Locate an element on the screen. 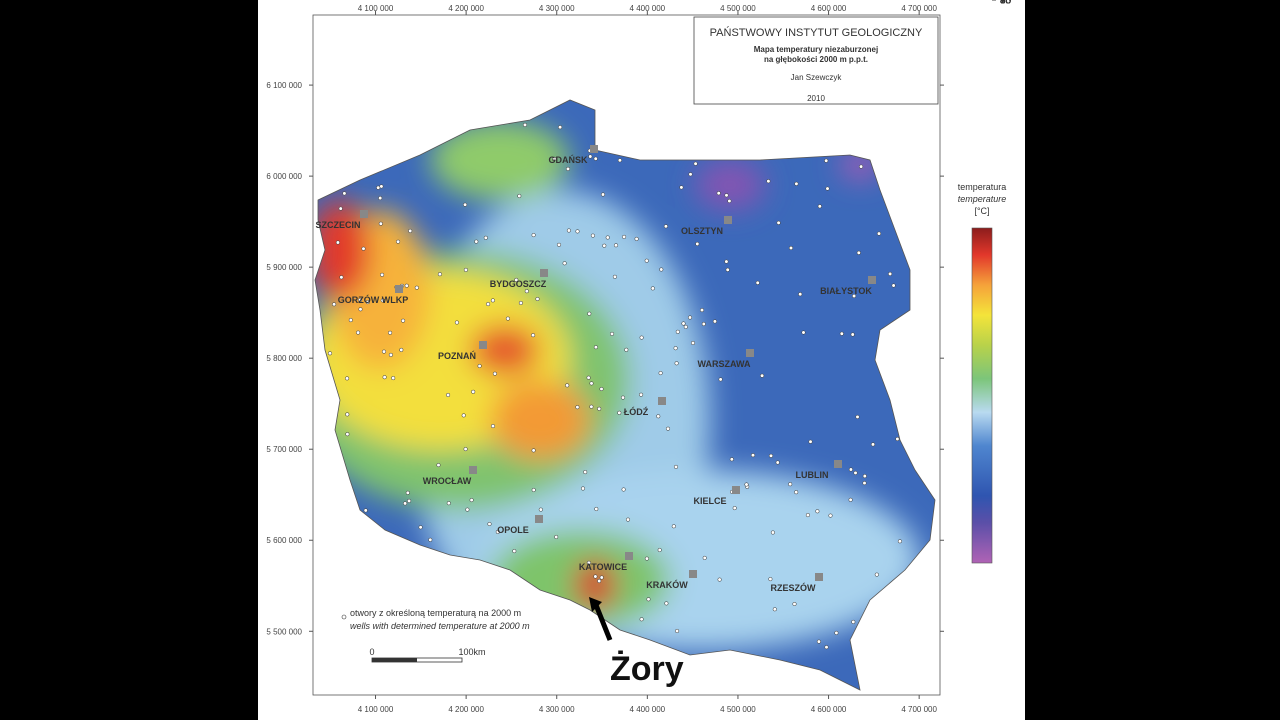 Image resolution: width=1280 pixels, height=720 pixels. legend-title: temperature is located at coordinates (982, 199).